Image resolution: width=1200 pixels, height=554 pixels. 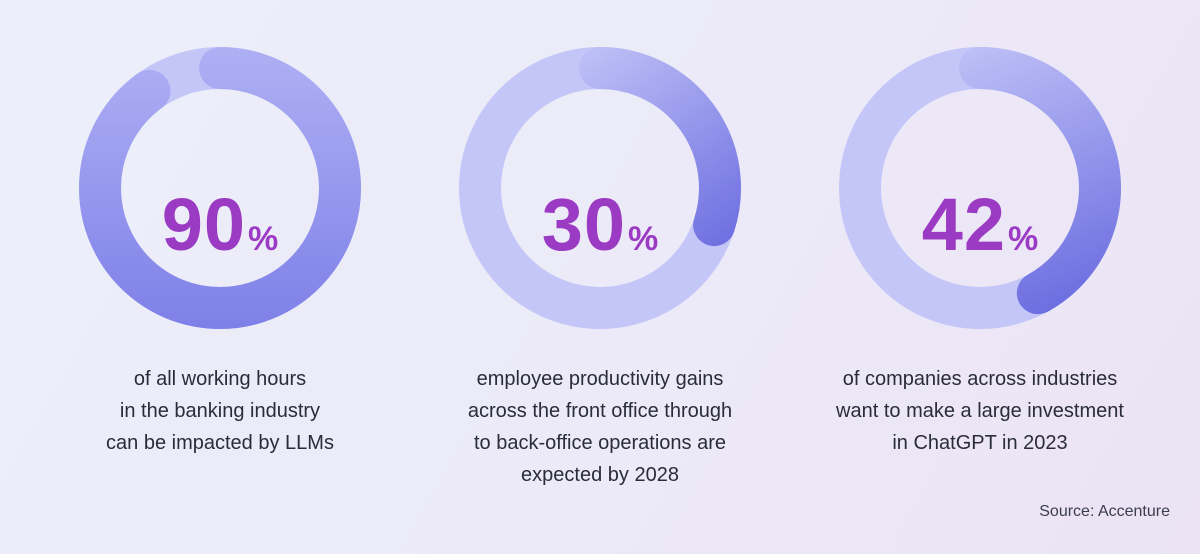 What do you see at coordinates (220, 443) in the screenshot?
I see `caption-line: can be impacted by LLMs` at bounding box center [220, 443].